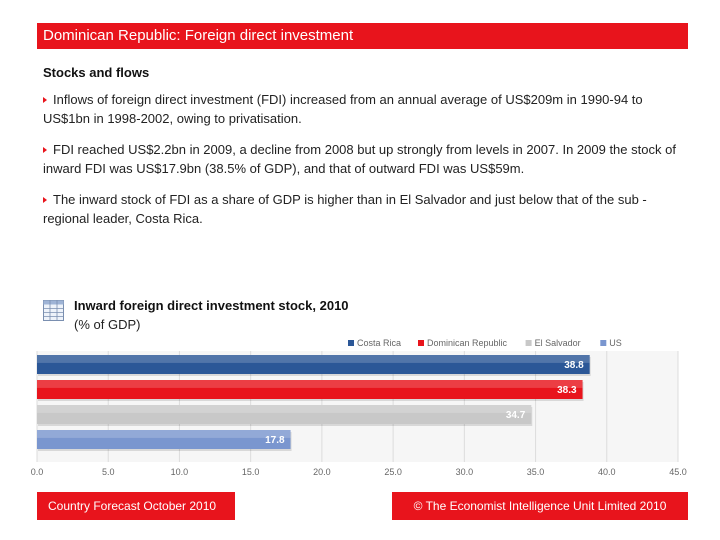 The width and height of the screenshot is (720, 540). What do you see at coordinates (615, 343) in the screenshot?
I see `legend-label: US` at bounding box center [615, 343].